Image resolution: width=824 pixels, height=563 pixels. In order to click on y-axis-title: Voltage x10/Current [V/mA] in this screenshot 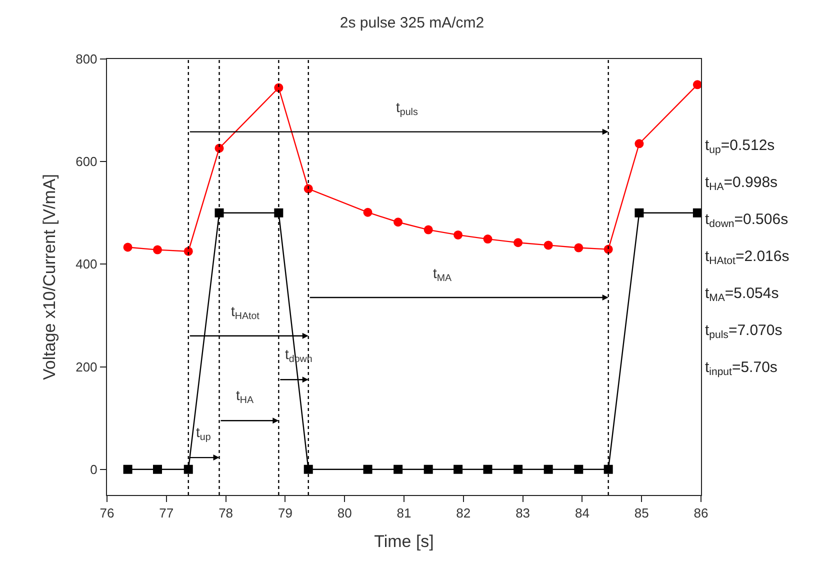, I will do `click(50, 277)`.